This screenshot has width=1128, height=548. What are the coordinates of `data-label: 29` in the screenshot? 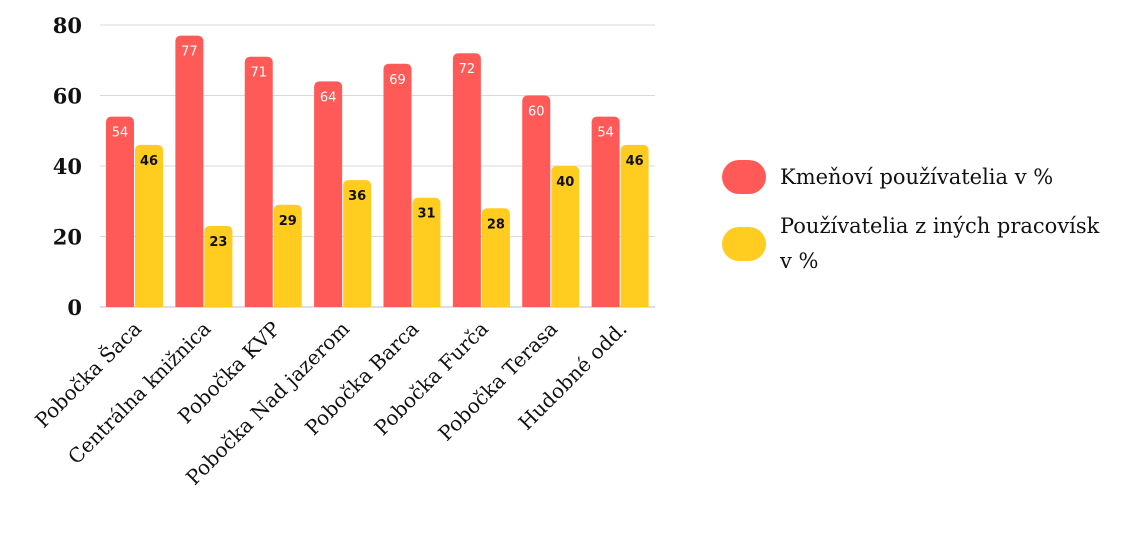 It's located at (288, 221).